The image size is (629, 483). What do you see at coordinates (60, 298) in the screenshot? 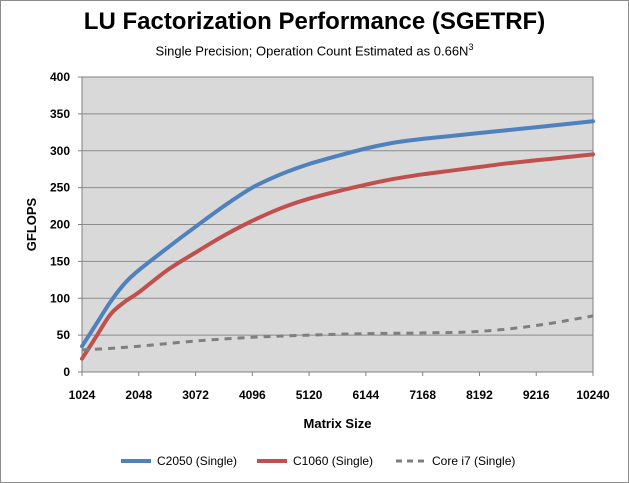
I see `y-tick-label: 100` at bounding box center [60, 298].